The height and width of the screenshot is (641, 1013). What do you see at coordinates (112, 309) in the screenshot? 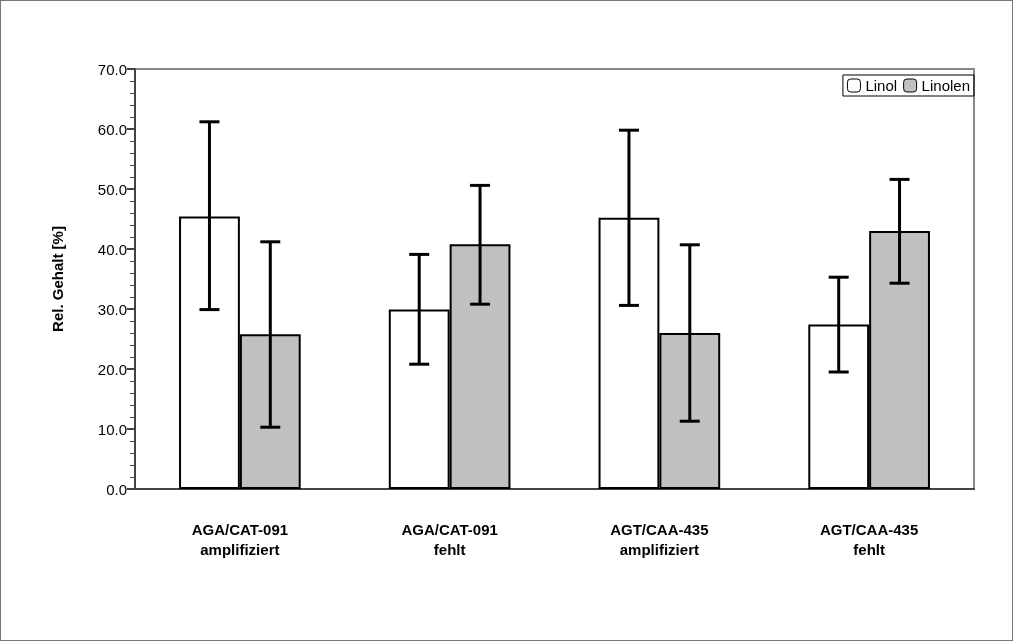
I see `y-tick-label: 30.0` at bounding box center [112, 309].